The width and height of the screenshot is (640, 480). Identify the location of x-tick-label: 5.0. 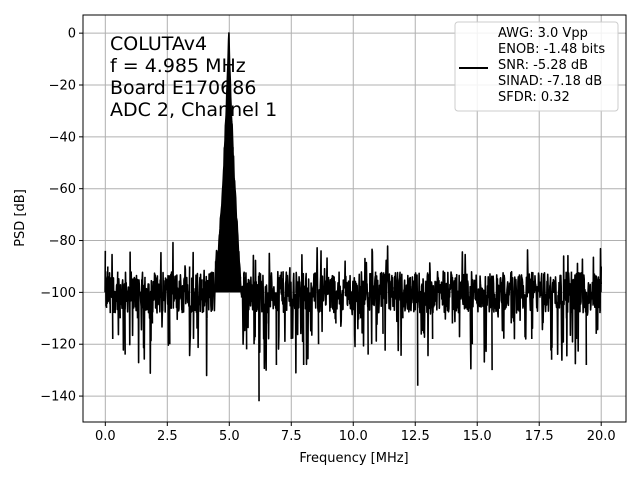
(229, 436).